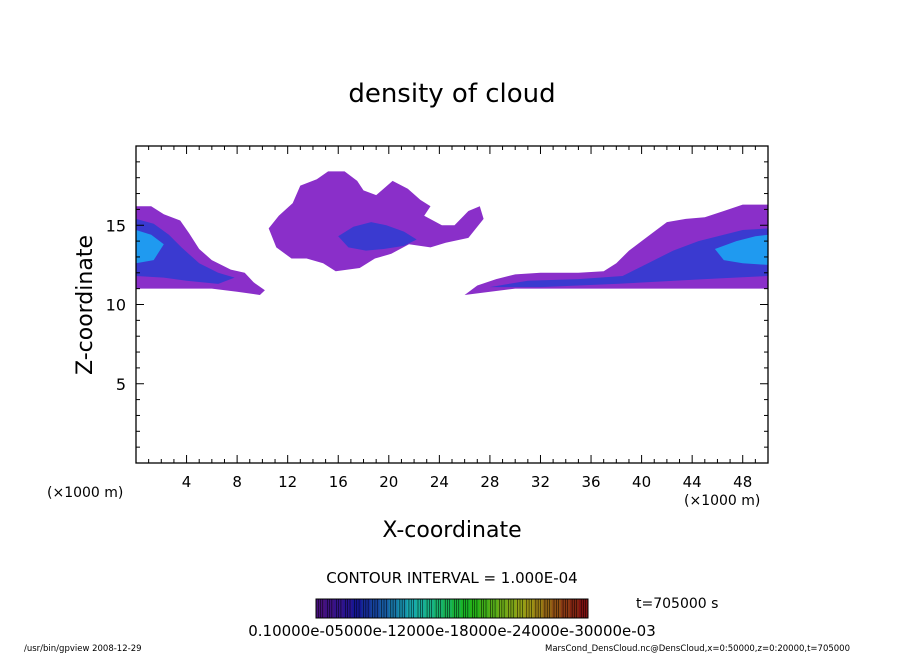 The height and width of the screenshot is (654, 904). What do you see at coordinates (722, 501) in the screenshot?
I see `x-unit-right: (×1000 m)` at bounding box center [722, 501].